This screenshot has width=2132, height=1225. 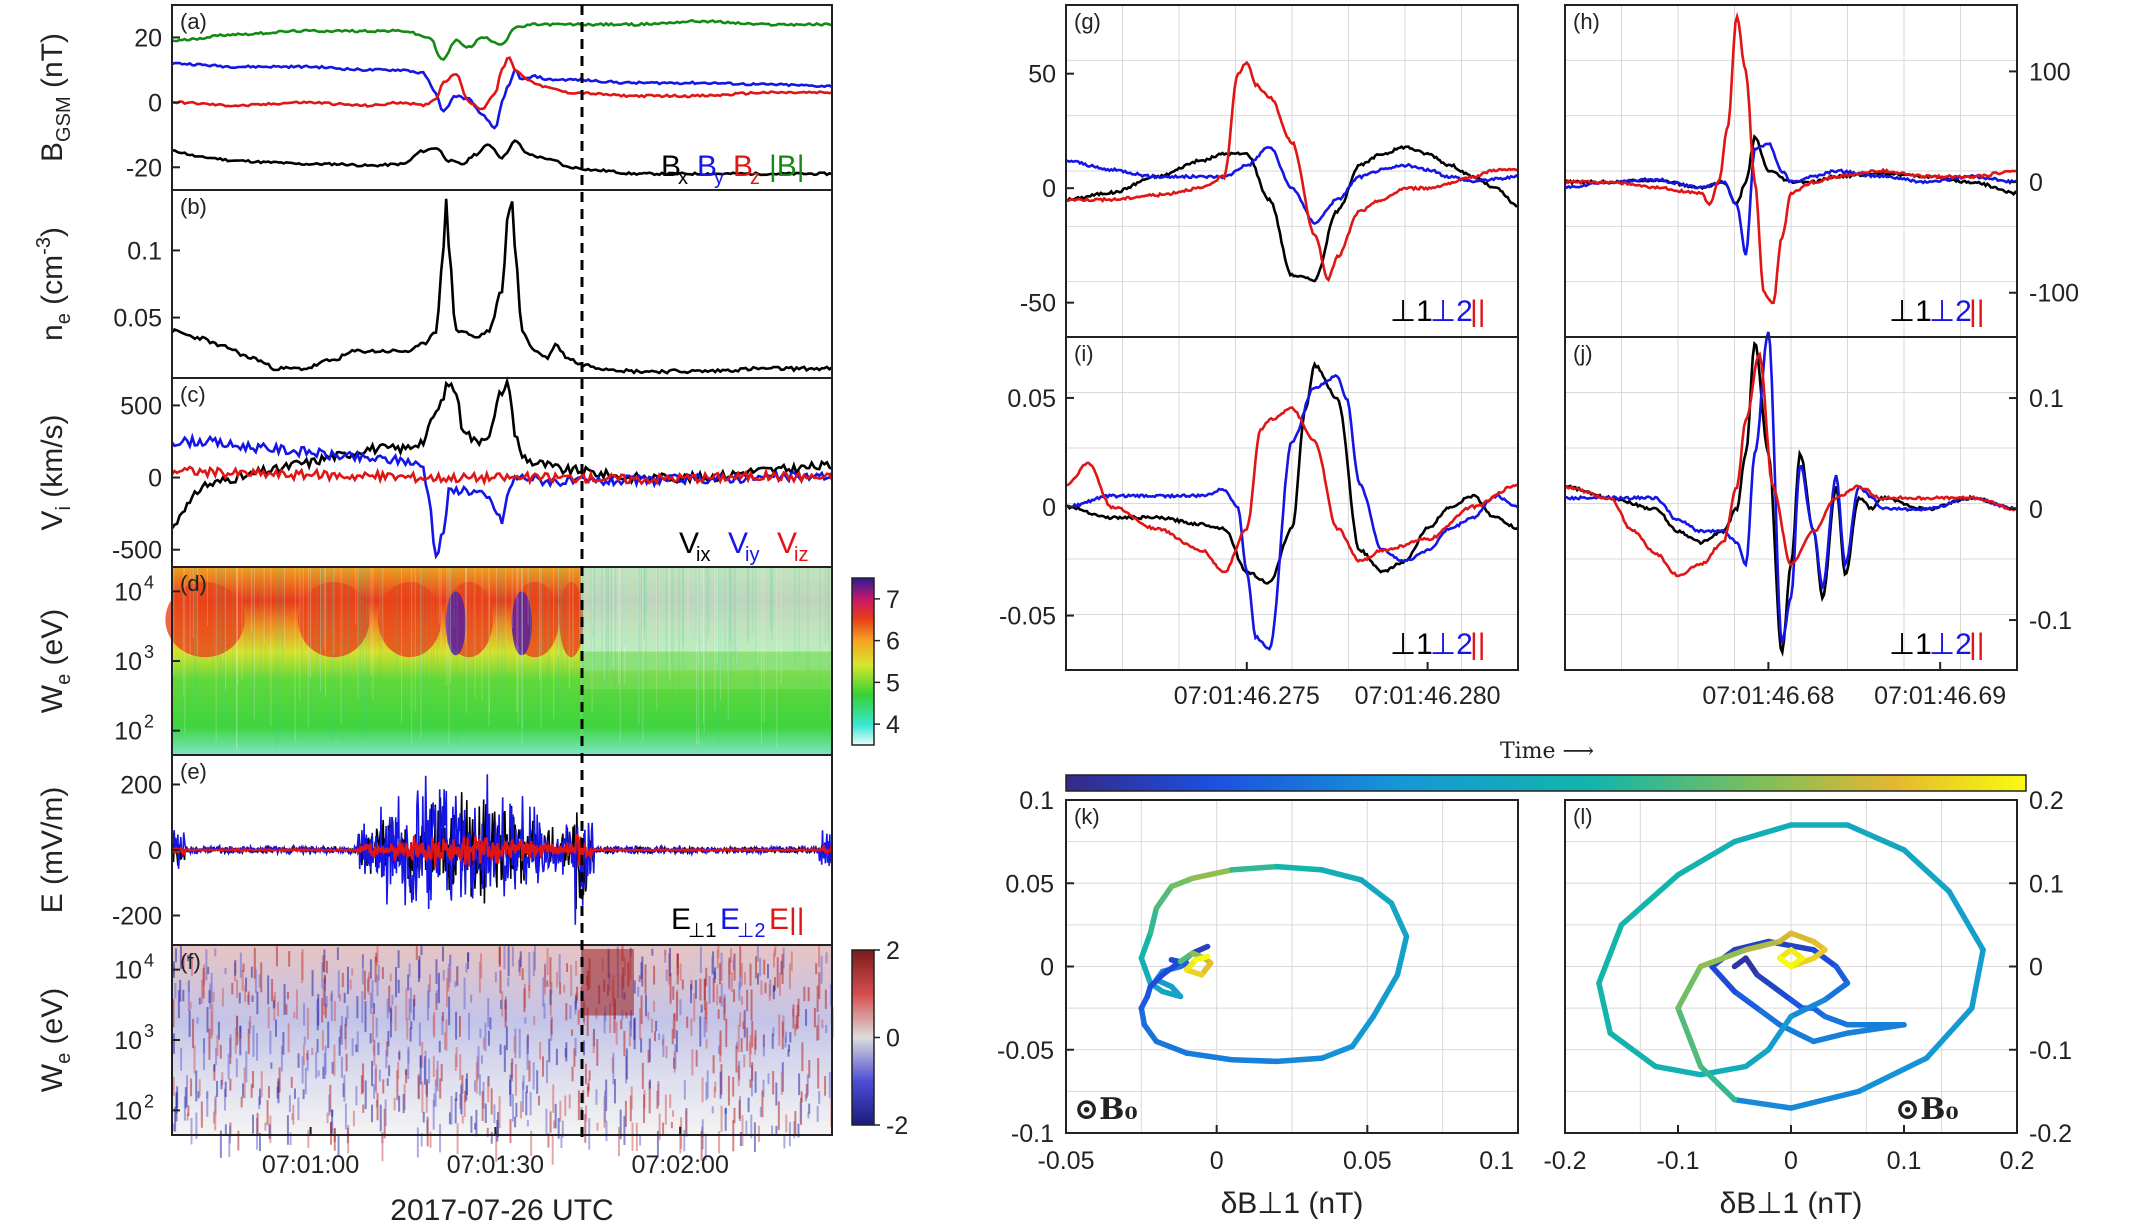 What do you see at coordinates (1821, 171) in the screenshot?
I see `panel-h: -100 0 100 (h) ⊥1⊥2||` at bounding box center [1821, 171].